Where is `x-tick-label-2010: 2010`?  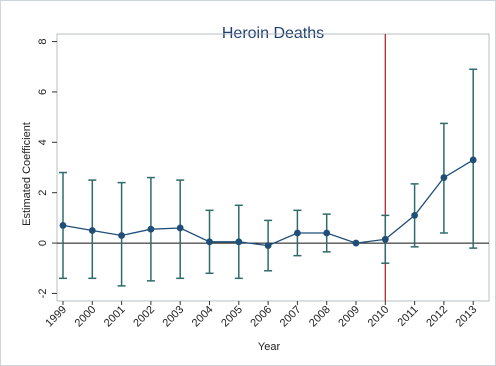 x-tick-label-2010: 2010 is located at coordinates (379, 317).